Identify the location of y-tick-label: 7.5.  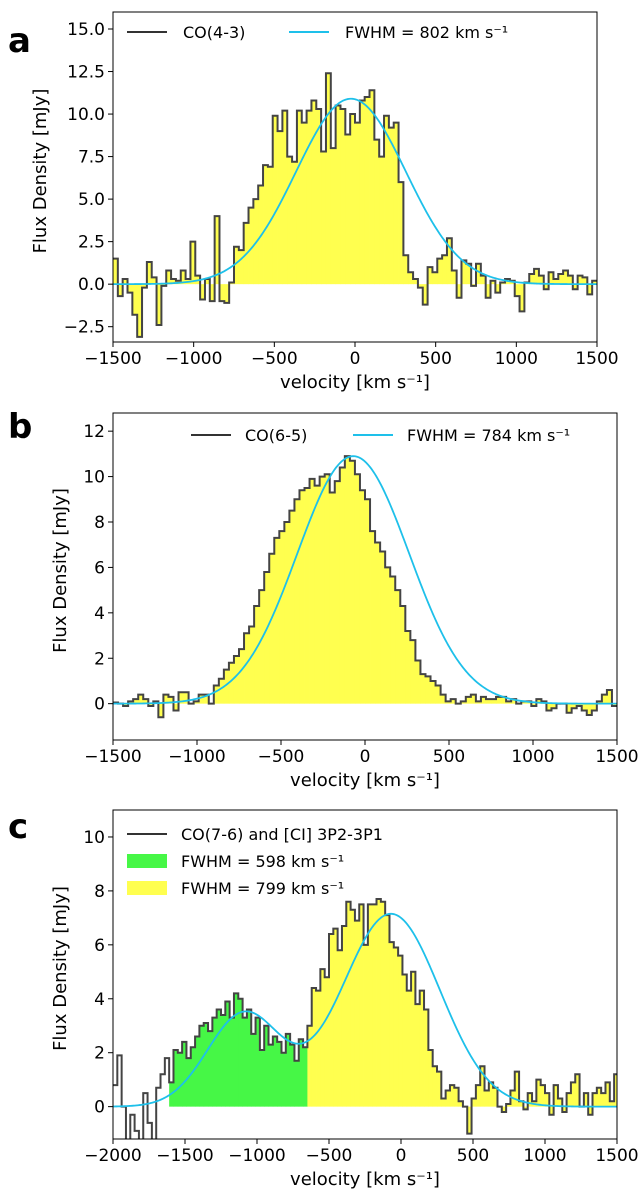
(91, 158).